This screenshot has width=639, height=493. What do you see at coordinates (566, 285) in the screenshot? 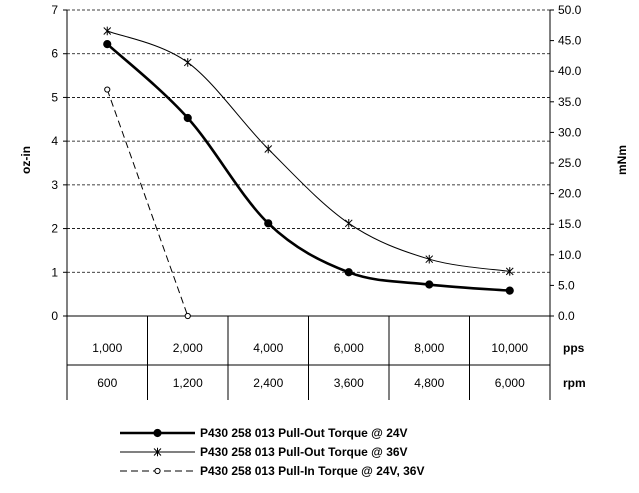
I see `y2-tick-label: 5.0` at bounding box center [566, 285].